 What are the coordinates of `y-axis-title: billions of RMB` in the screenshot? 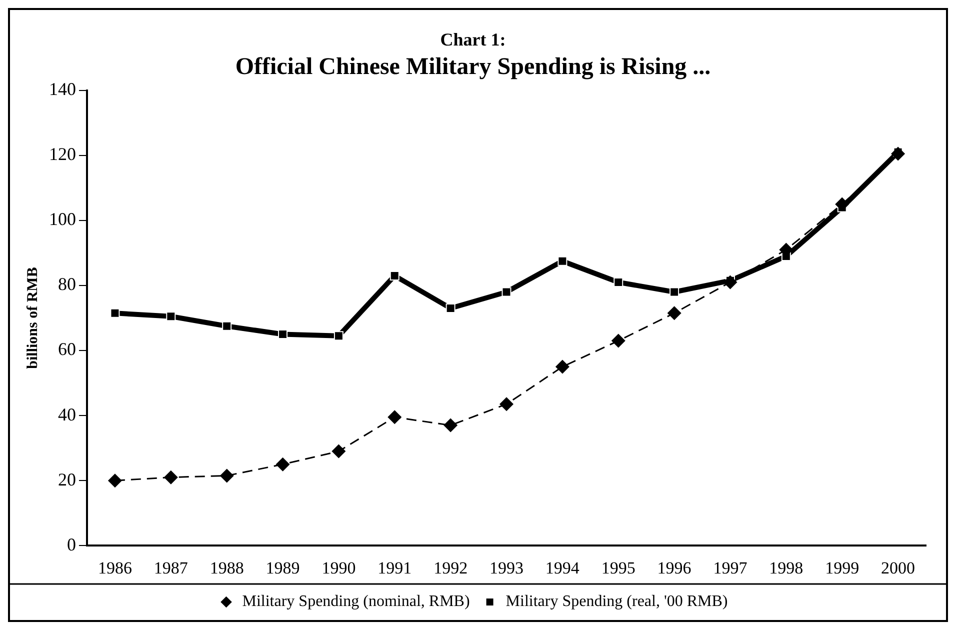 It's located at (32, 318).